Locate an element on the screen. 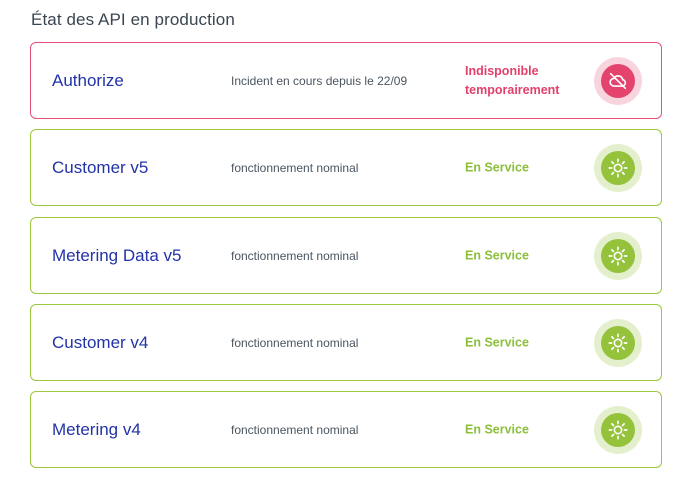 Image resolution: width=683 pixels, height=500 pixels. api-name: Metering Data v5 is located at coordinates (117, 255).